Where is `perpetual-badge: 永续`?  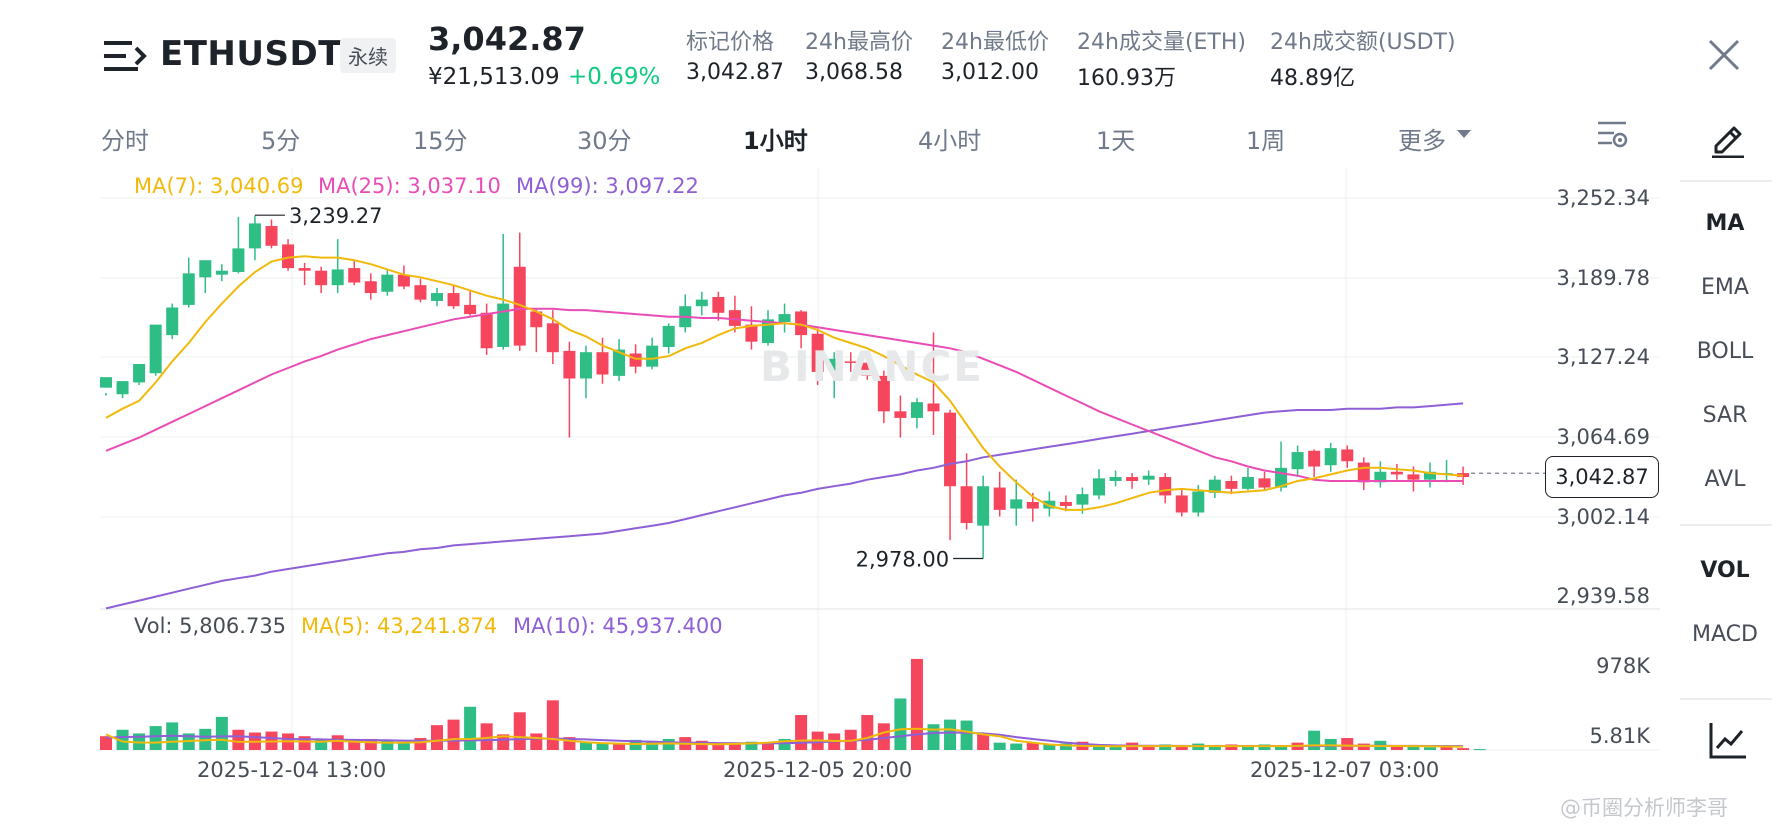 perpetual-badge: 永续 is located at coordinates (368, 55).